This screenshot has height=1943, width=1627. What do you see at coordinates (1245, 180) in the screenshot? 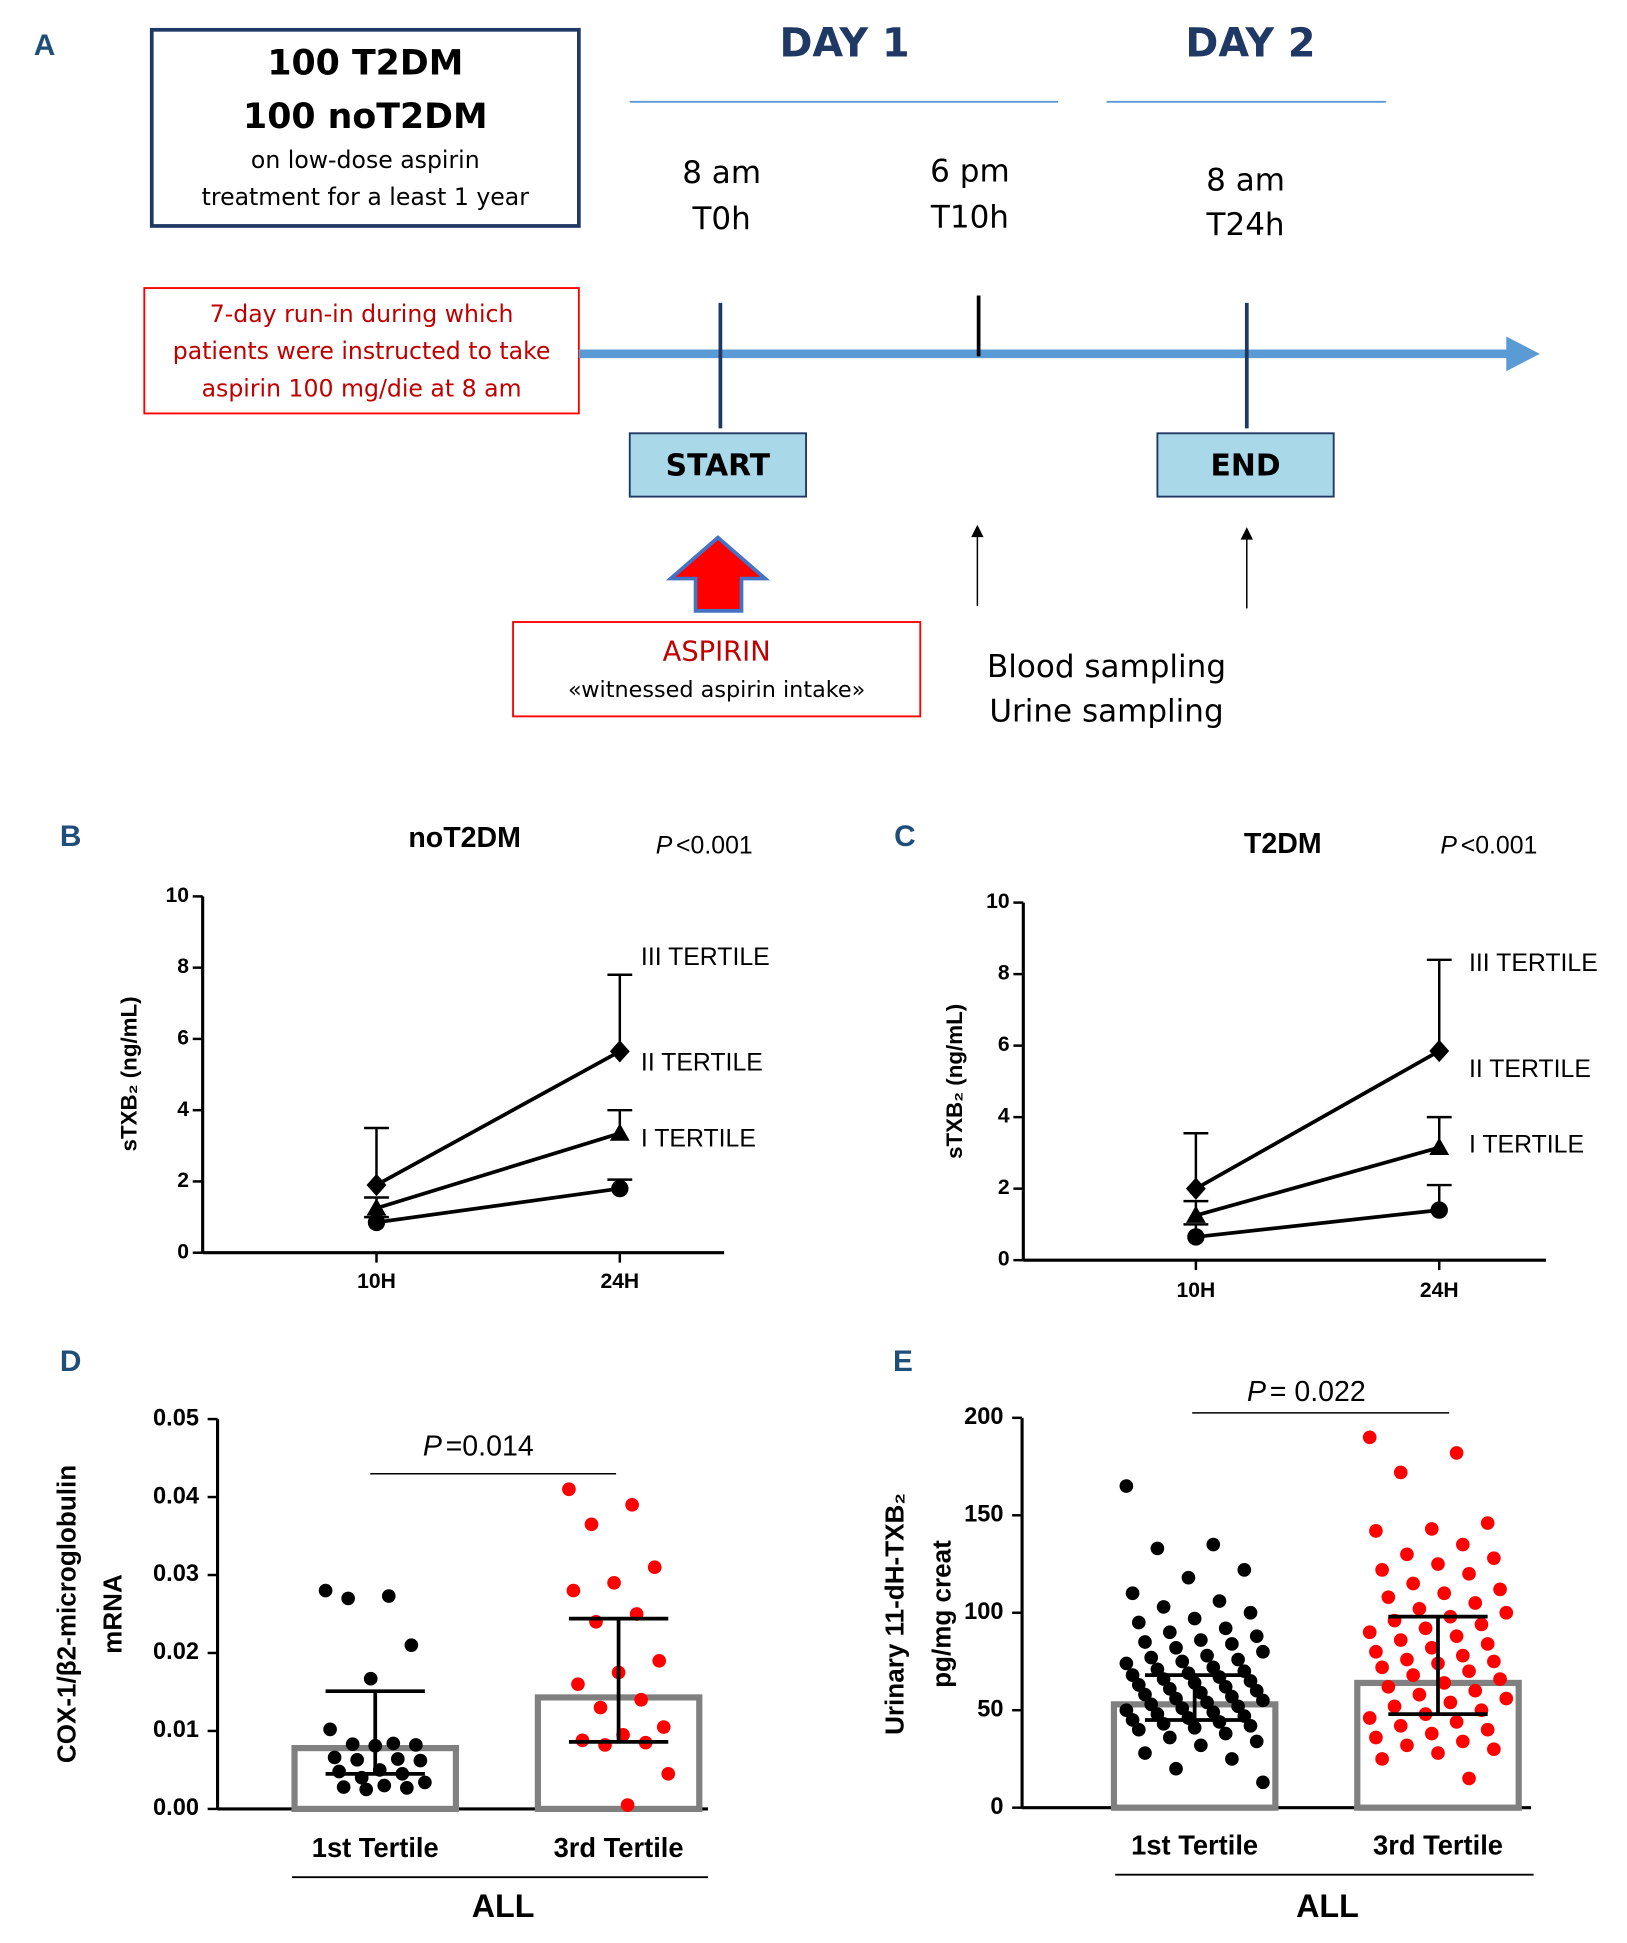
I see `time: 8 am` at bounding box center [1245, 180].